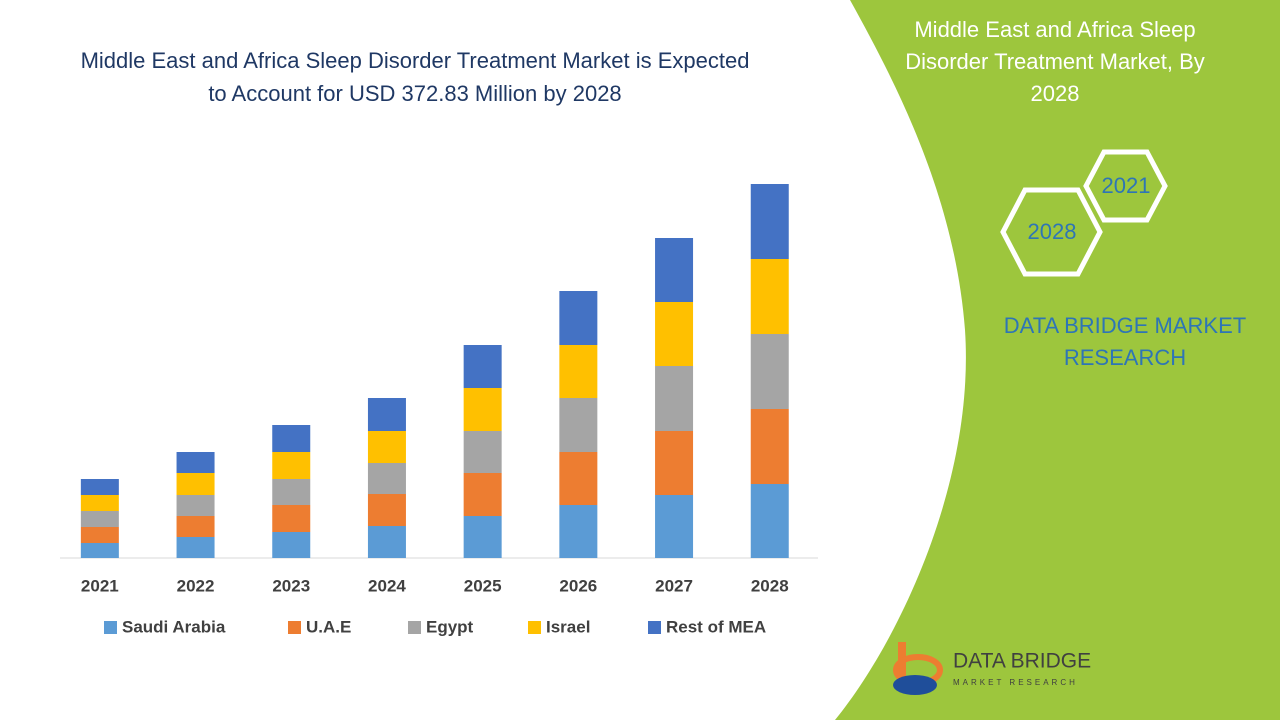  I want to click on x-tick-label: 2022, so click(196, 585).